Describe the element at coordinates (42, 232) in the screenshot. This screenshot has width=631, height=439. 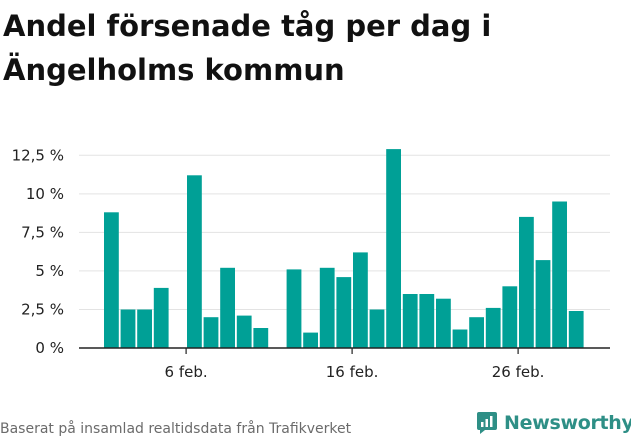
I see `y-tick-label: 7,5 %` at that location.